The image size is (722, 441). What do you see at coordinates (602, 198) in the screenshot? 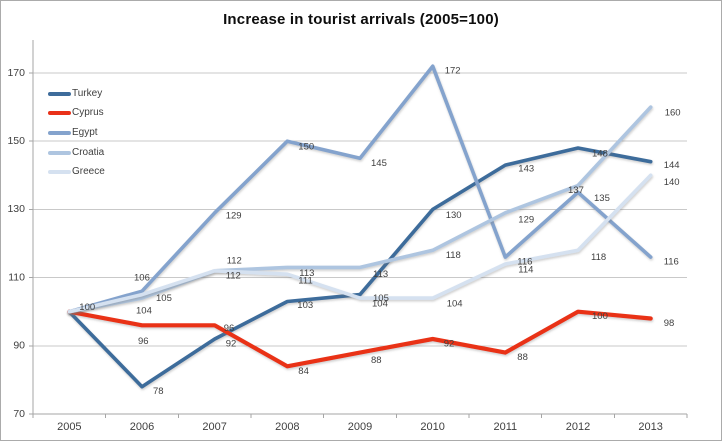
I see `data-label-egypt: 135` at bounding box center [602, 198].